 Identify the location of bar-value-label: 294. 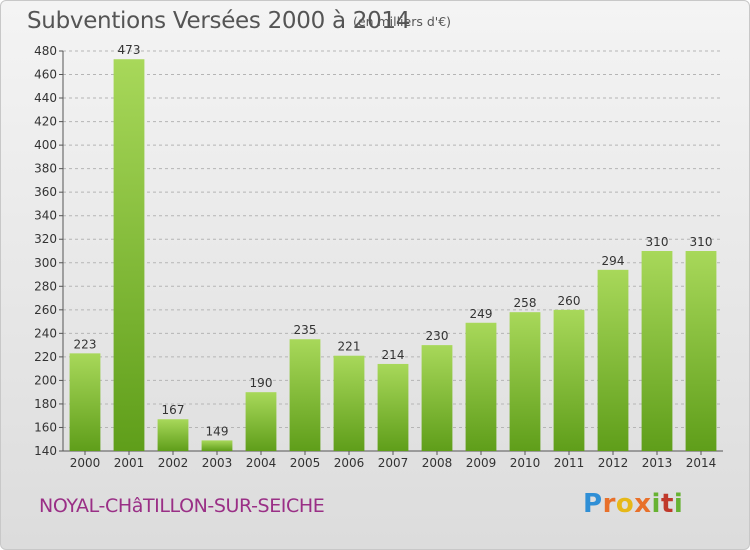
(613, 261).